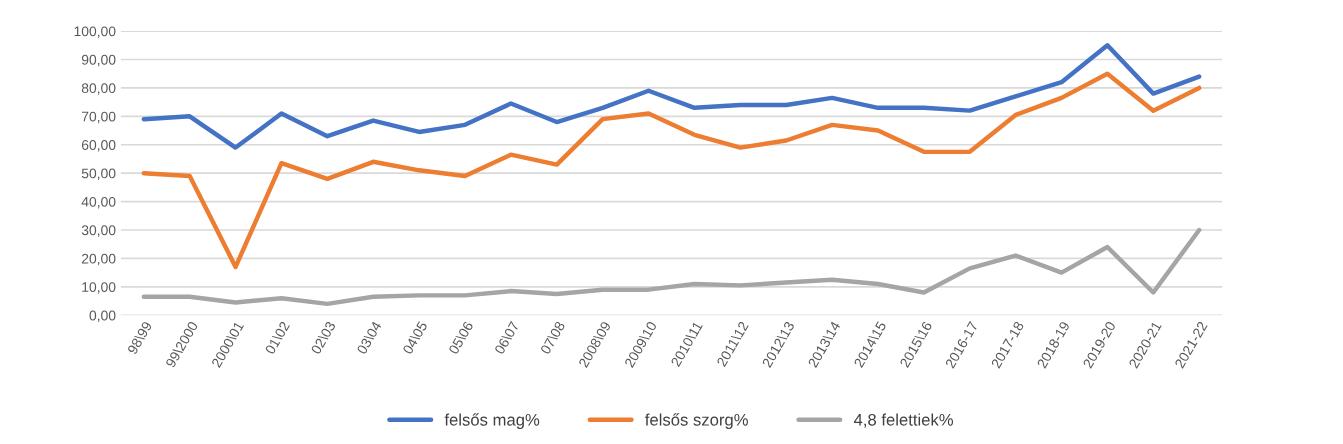  I want to click on legend-label: 4,8 felettiek%, so click(903, 420).